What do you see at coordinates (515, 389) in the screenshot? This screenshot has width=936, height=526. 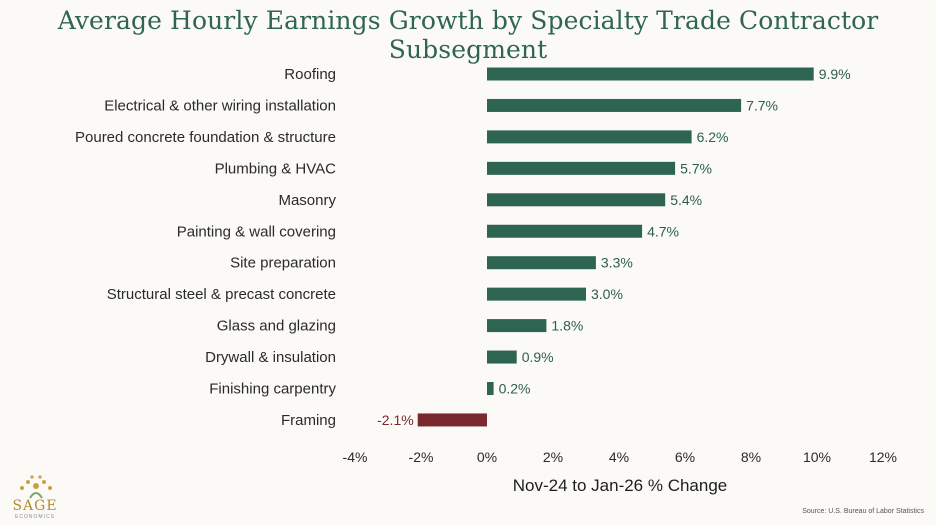 I see `value-label: 0.2%` at bounding box center [515, 389].